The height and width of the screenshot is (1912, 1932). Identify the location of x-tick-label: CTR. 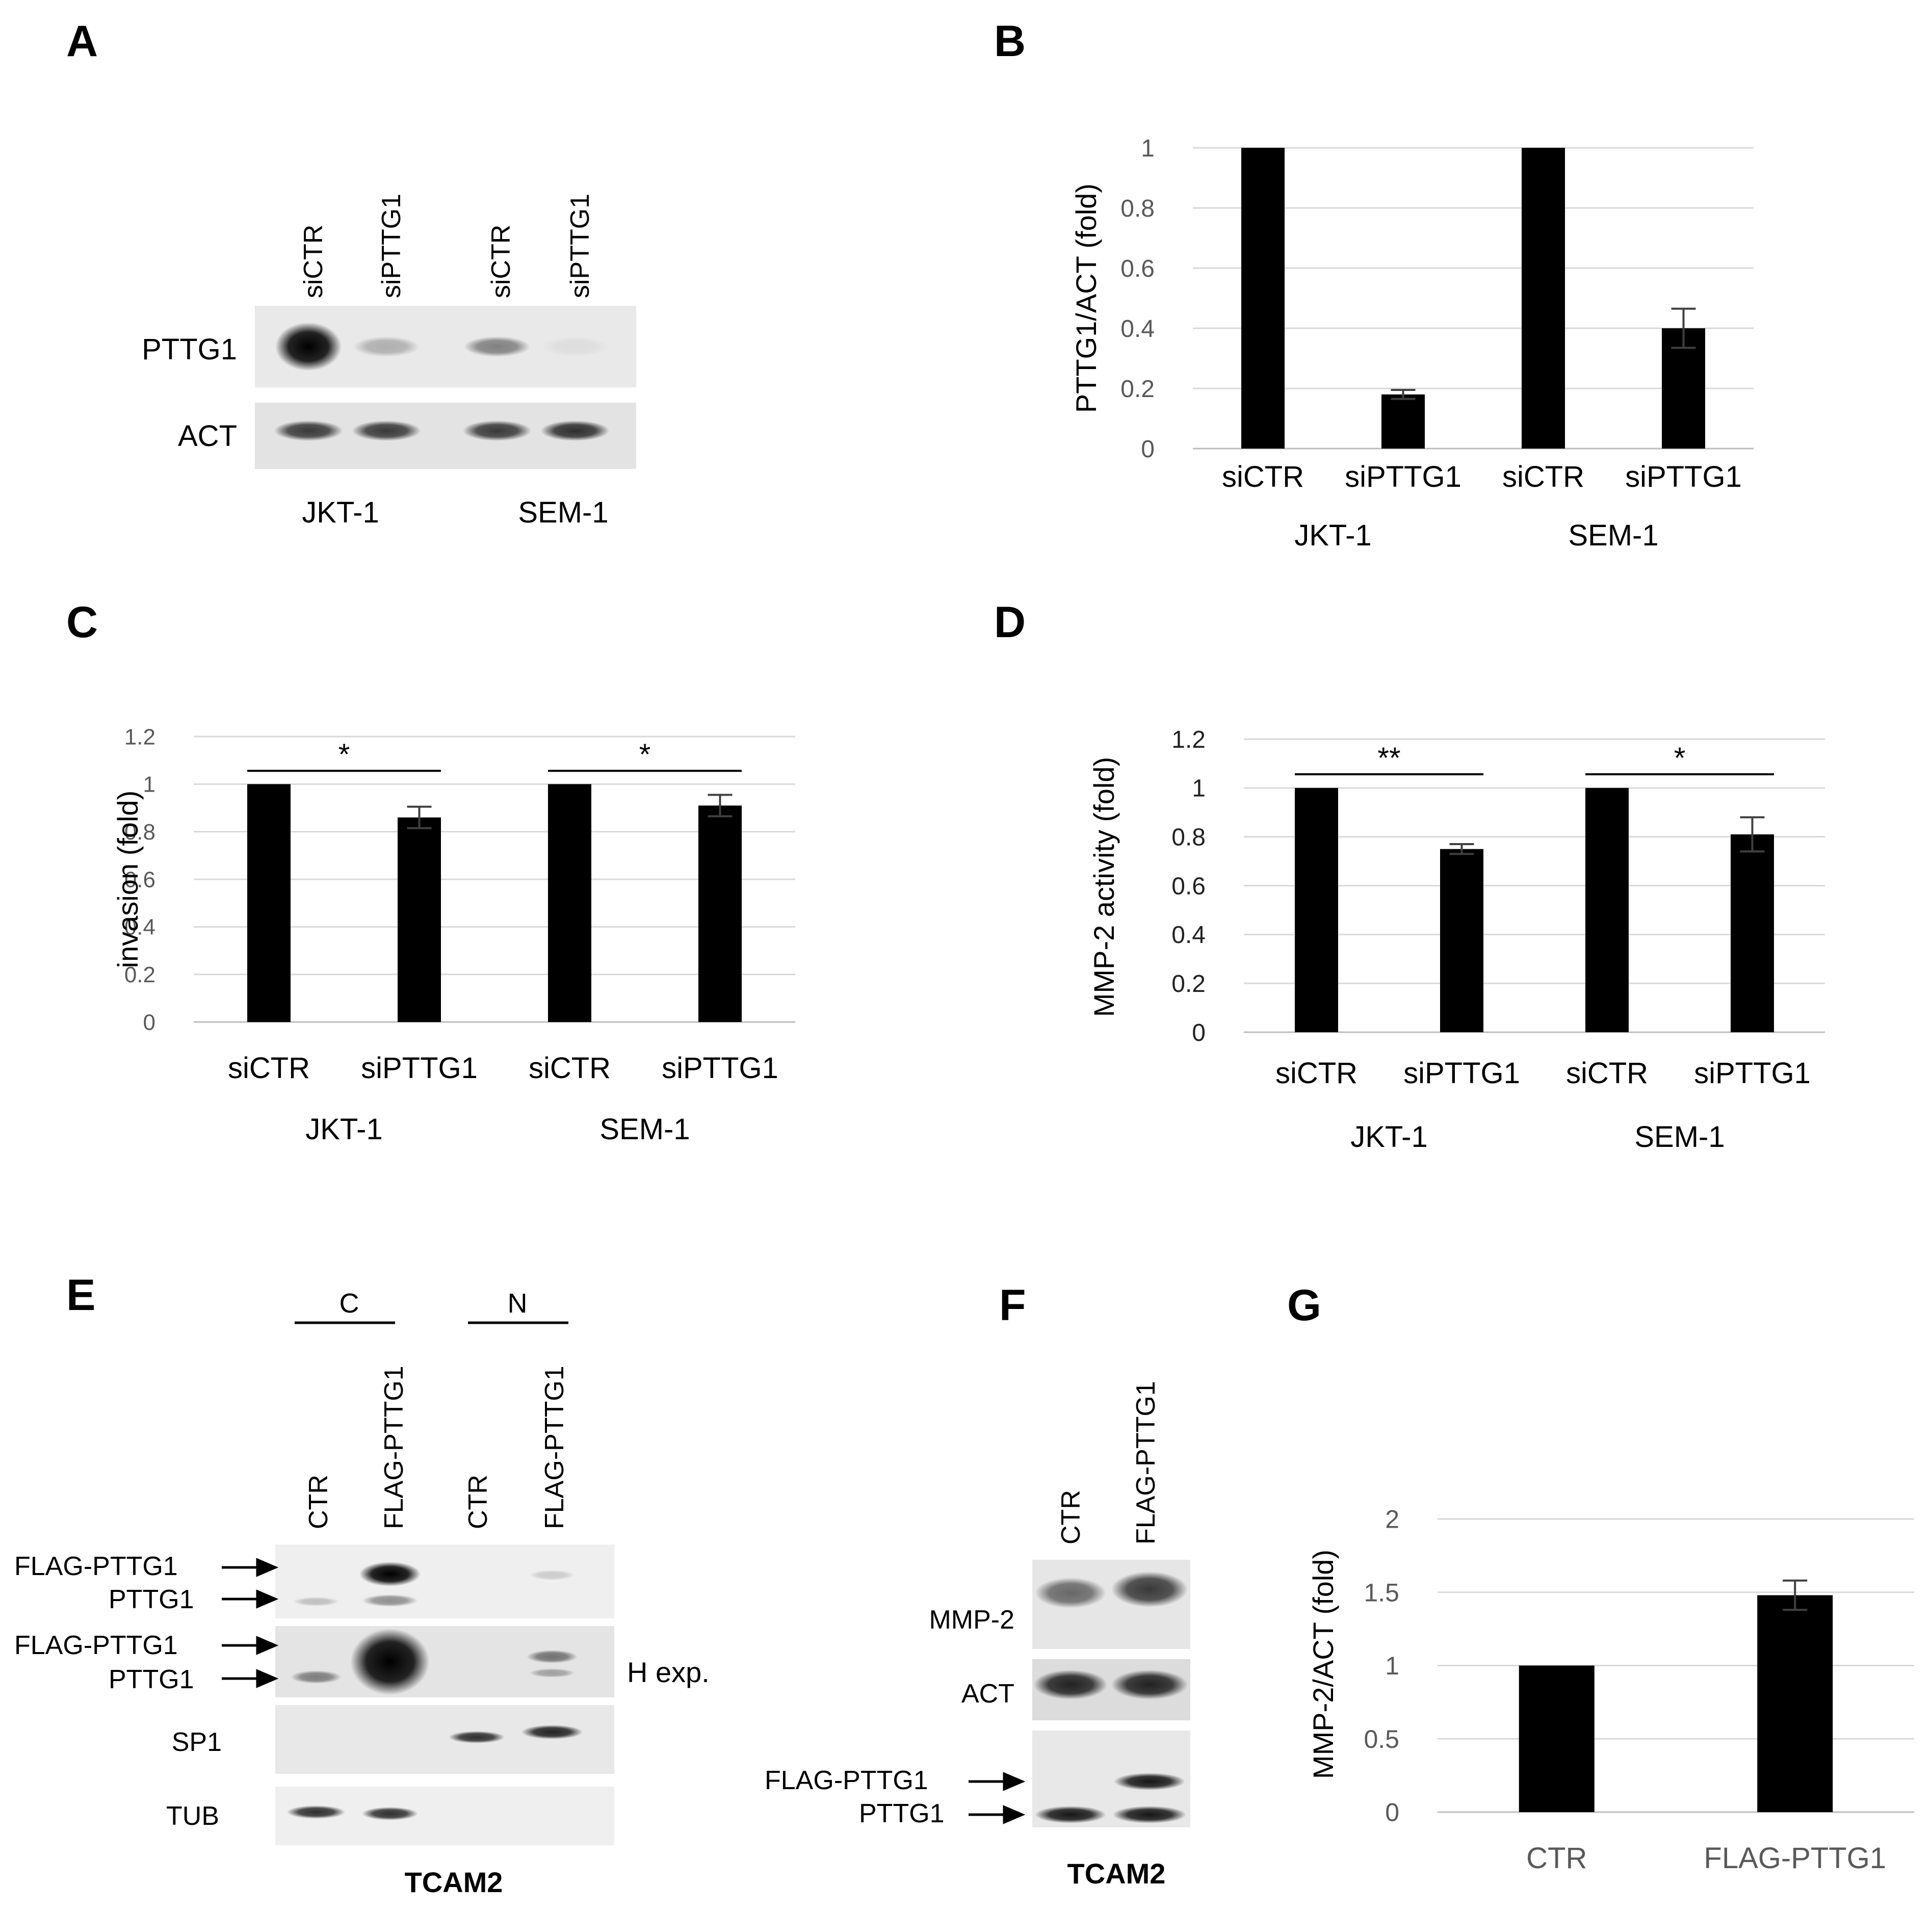
(1556, 1858).